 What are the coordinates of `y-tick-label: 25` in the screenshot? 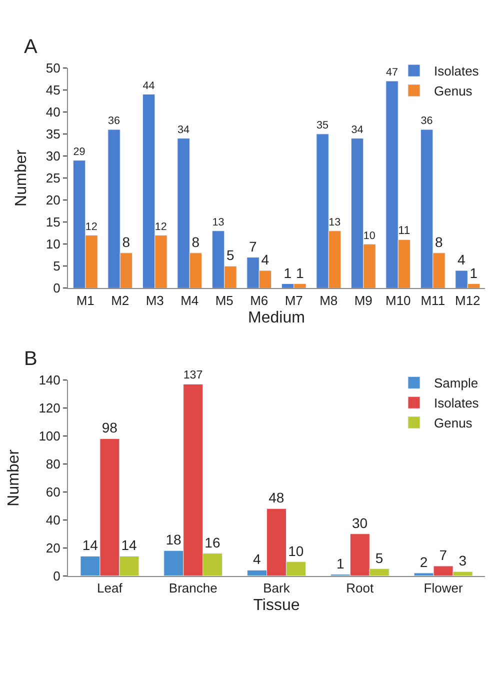 It's located at (53, 178).